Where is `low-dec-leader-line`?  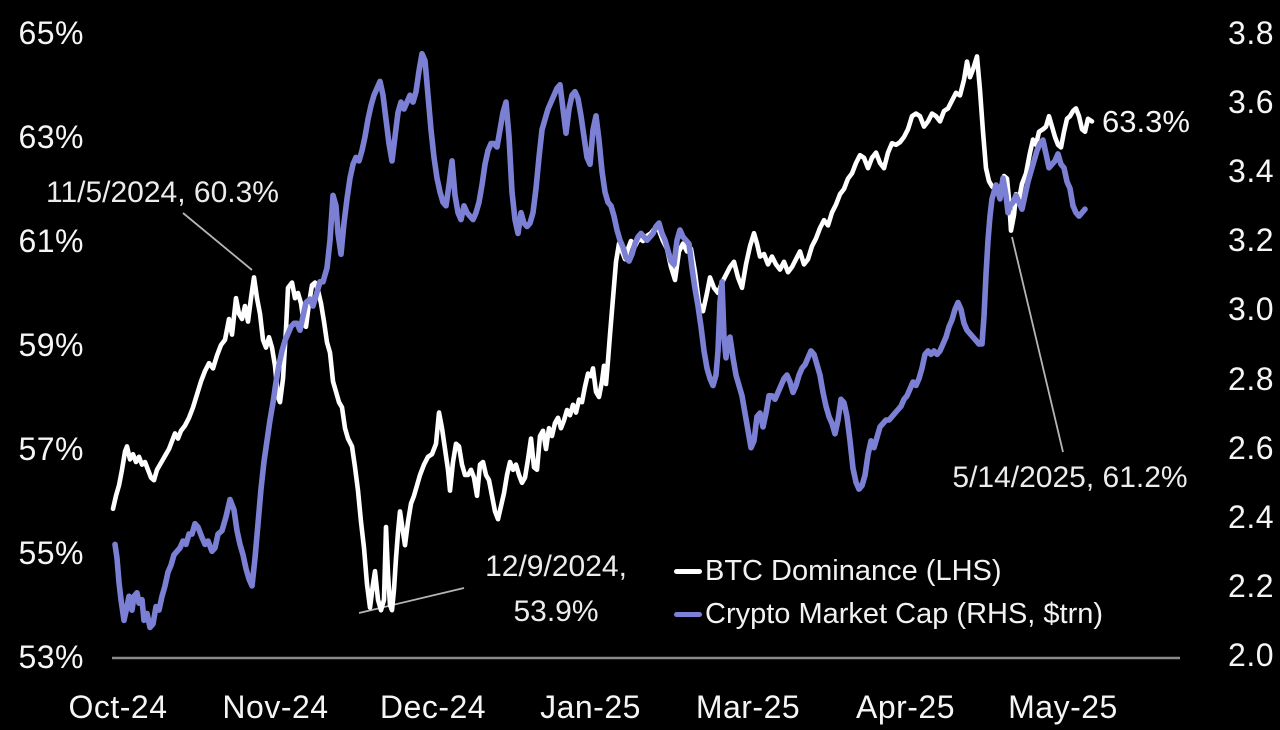 low-dec-leader-line is located at coordinates (411, 600).